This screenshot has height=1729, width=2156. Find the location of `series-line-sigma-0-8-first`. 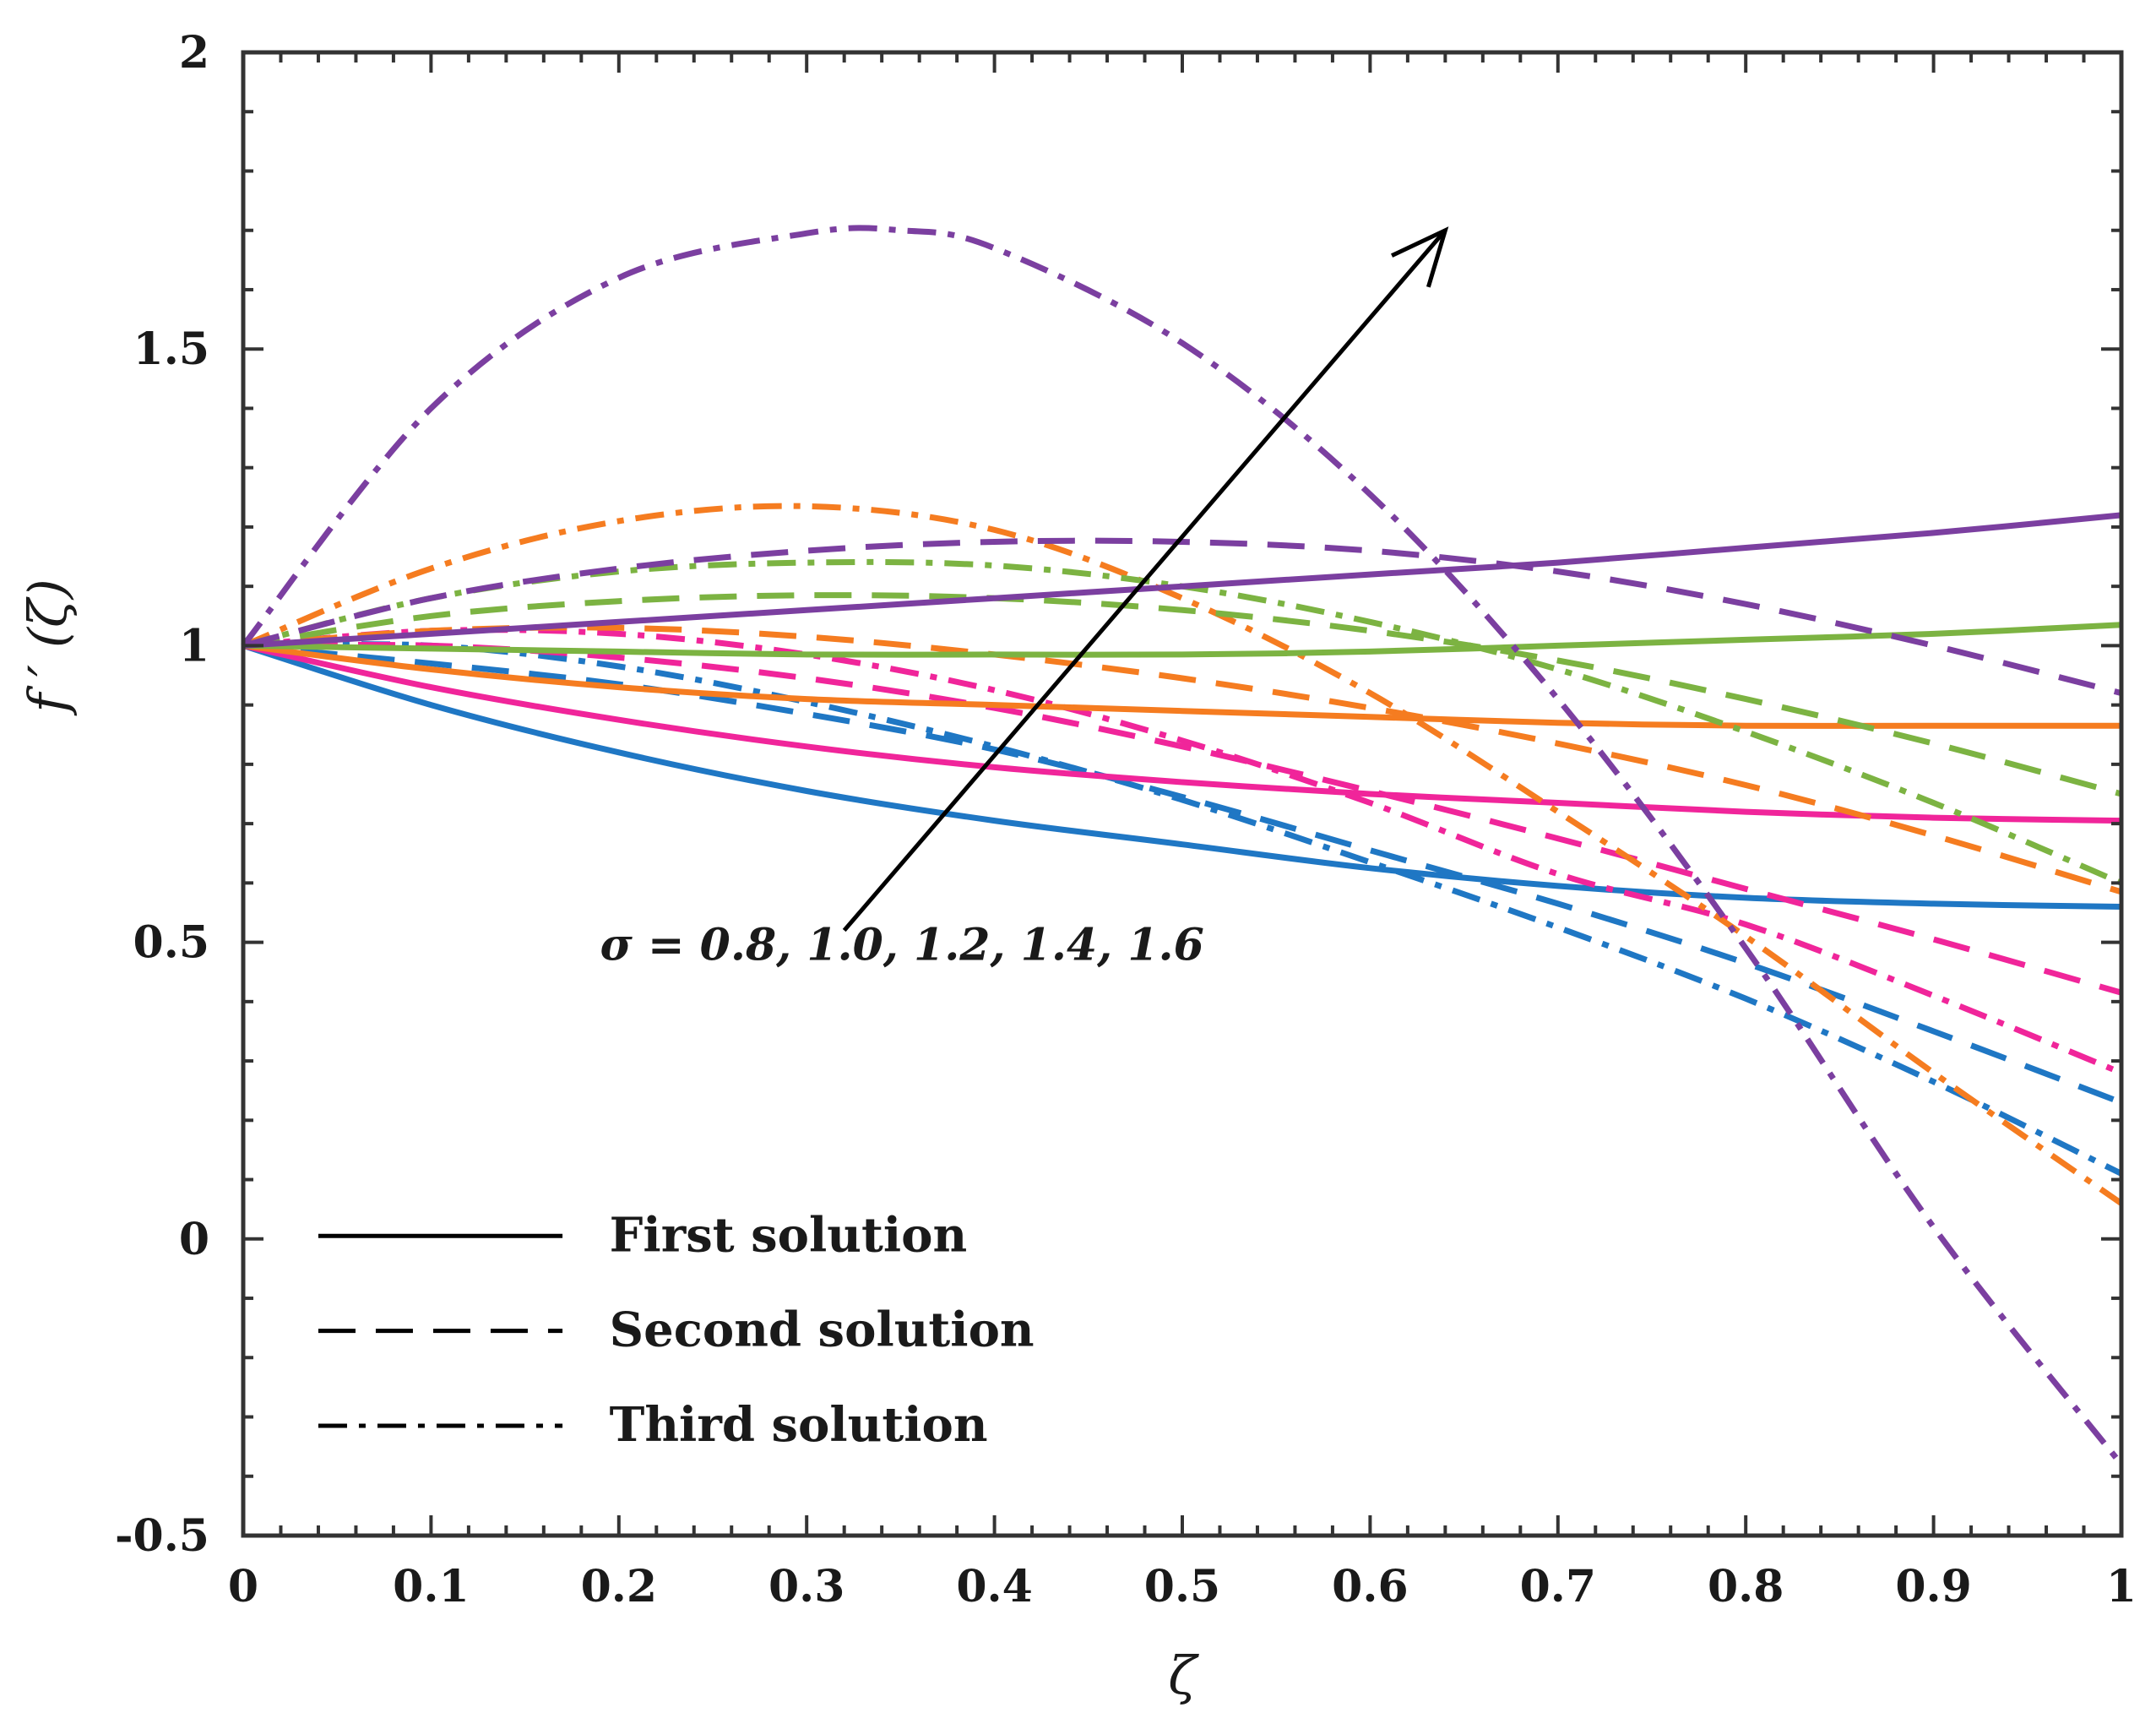

series-line-sigma-0-8-first is located at coordinates (1182, 776).